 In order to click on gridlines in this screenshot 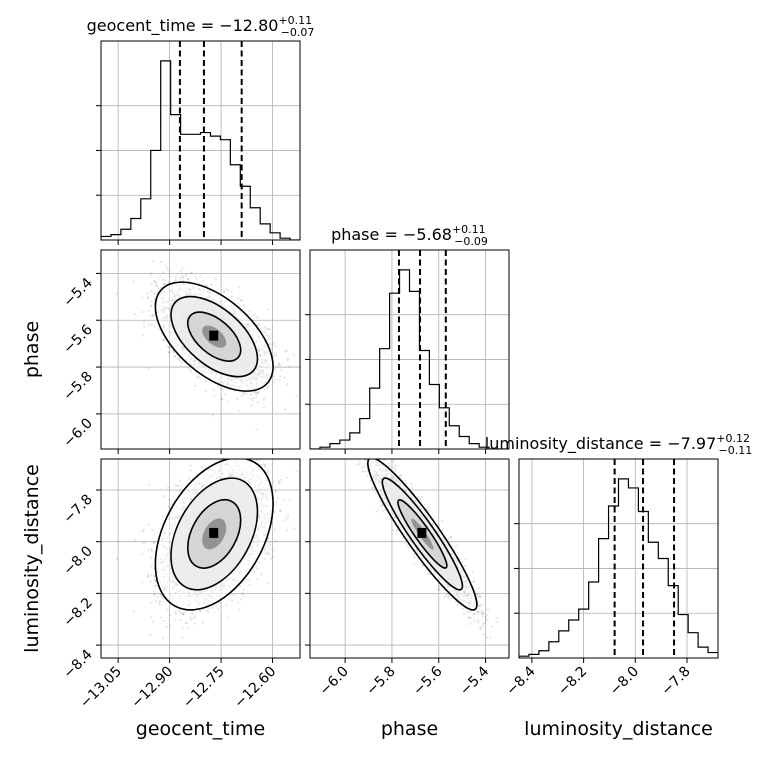, I will do `click(200, 140)`.